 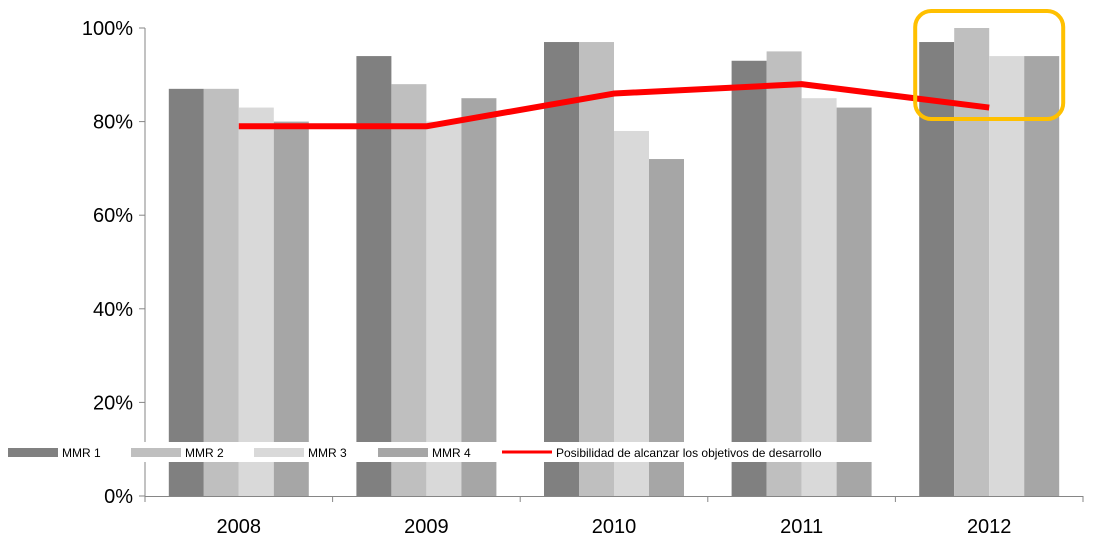 What do you see at coordinates (801, 527) in the screenshot?
I see `x-tick-label: 2011` at bounding box center [801, 527].